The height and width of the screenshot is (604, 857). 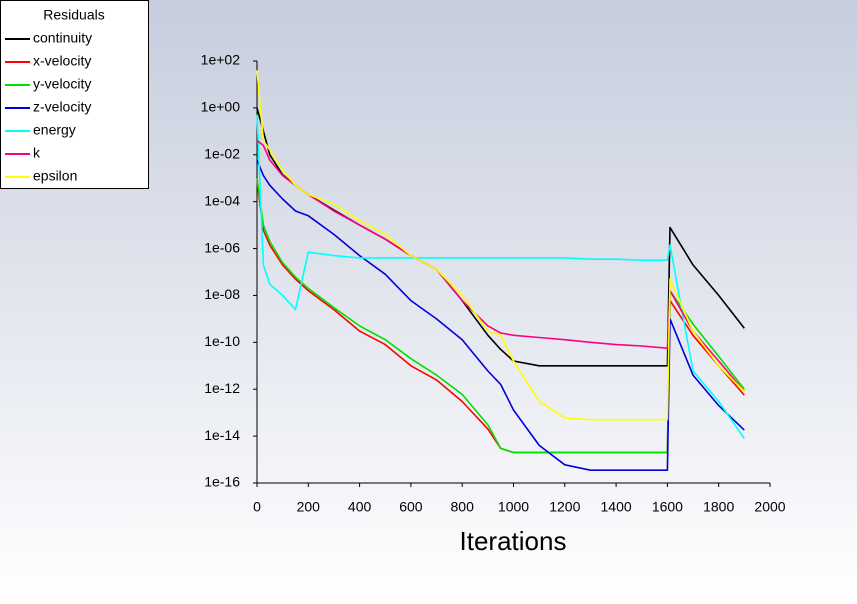 I want to click on x-tick-label: 1800, so click(x=718, y=507).